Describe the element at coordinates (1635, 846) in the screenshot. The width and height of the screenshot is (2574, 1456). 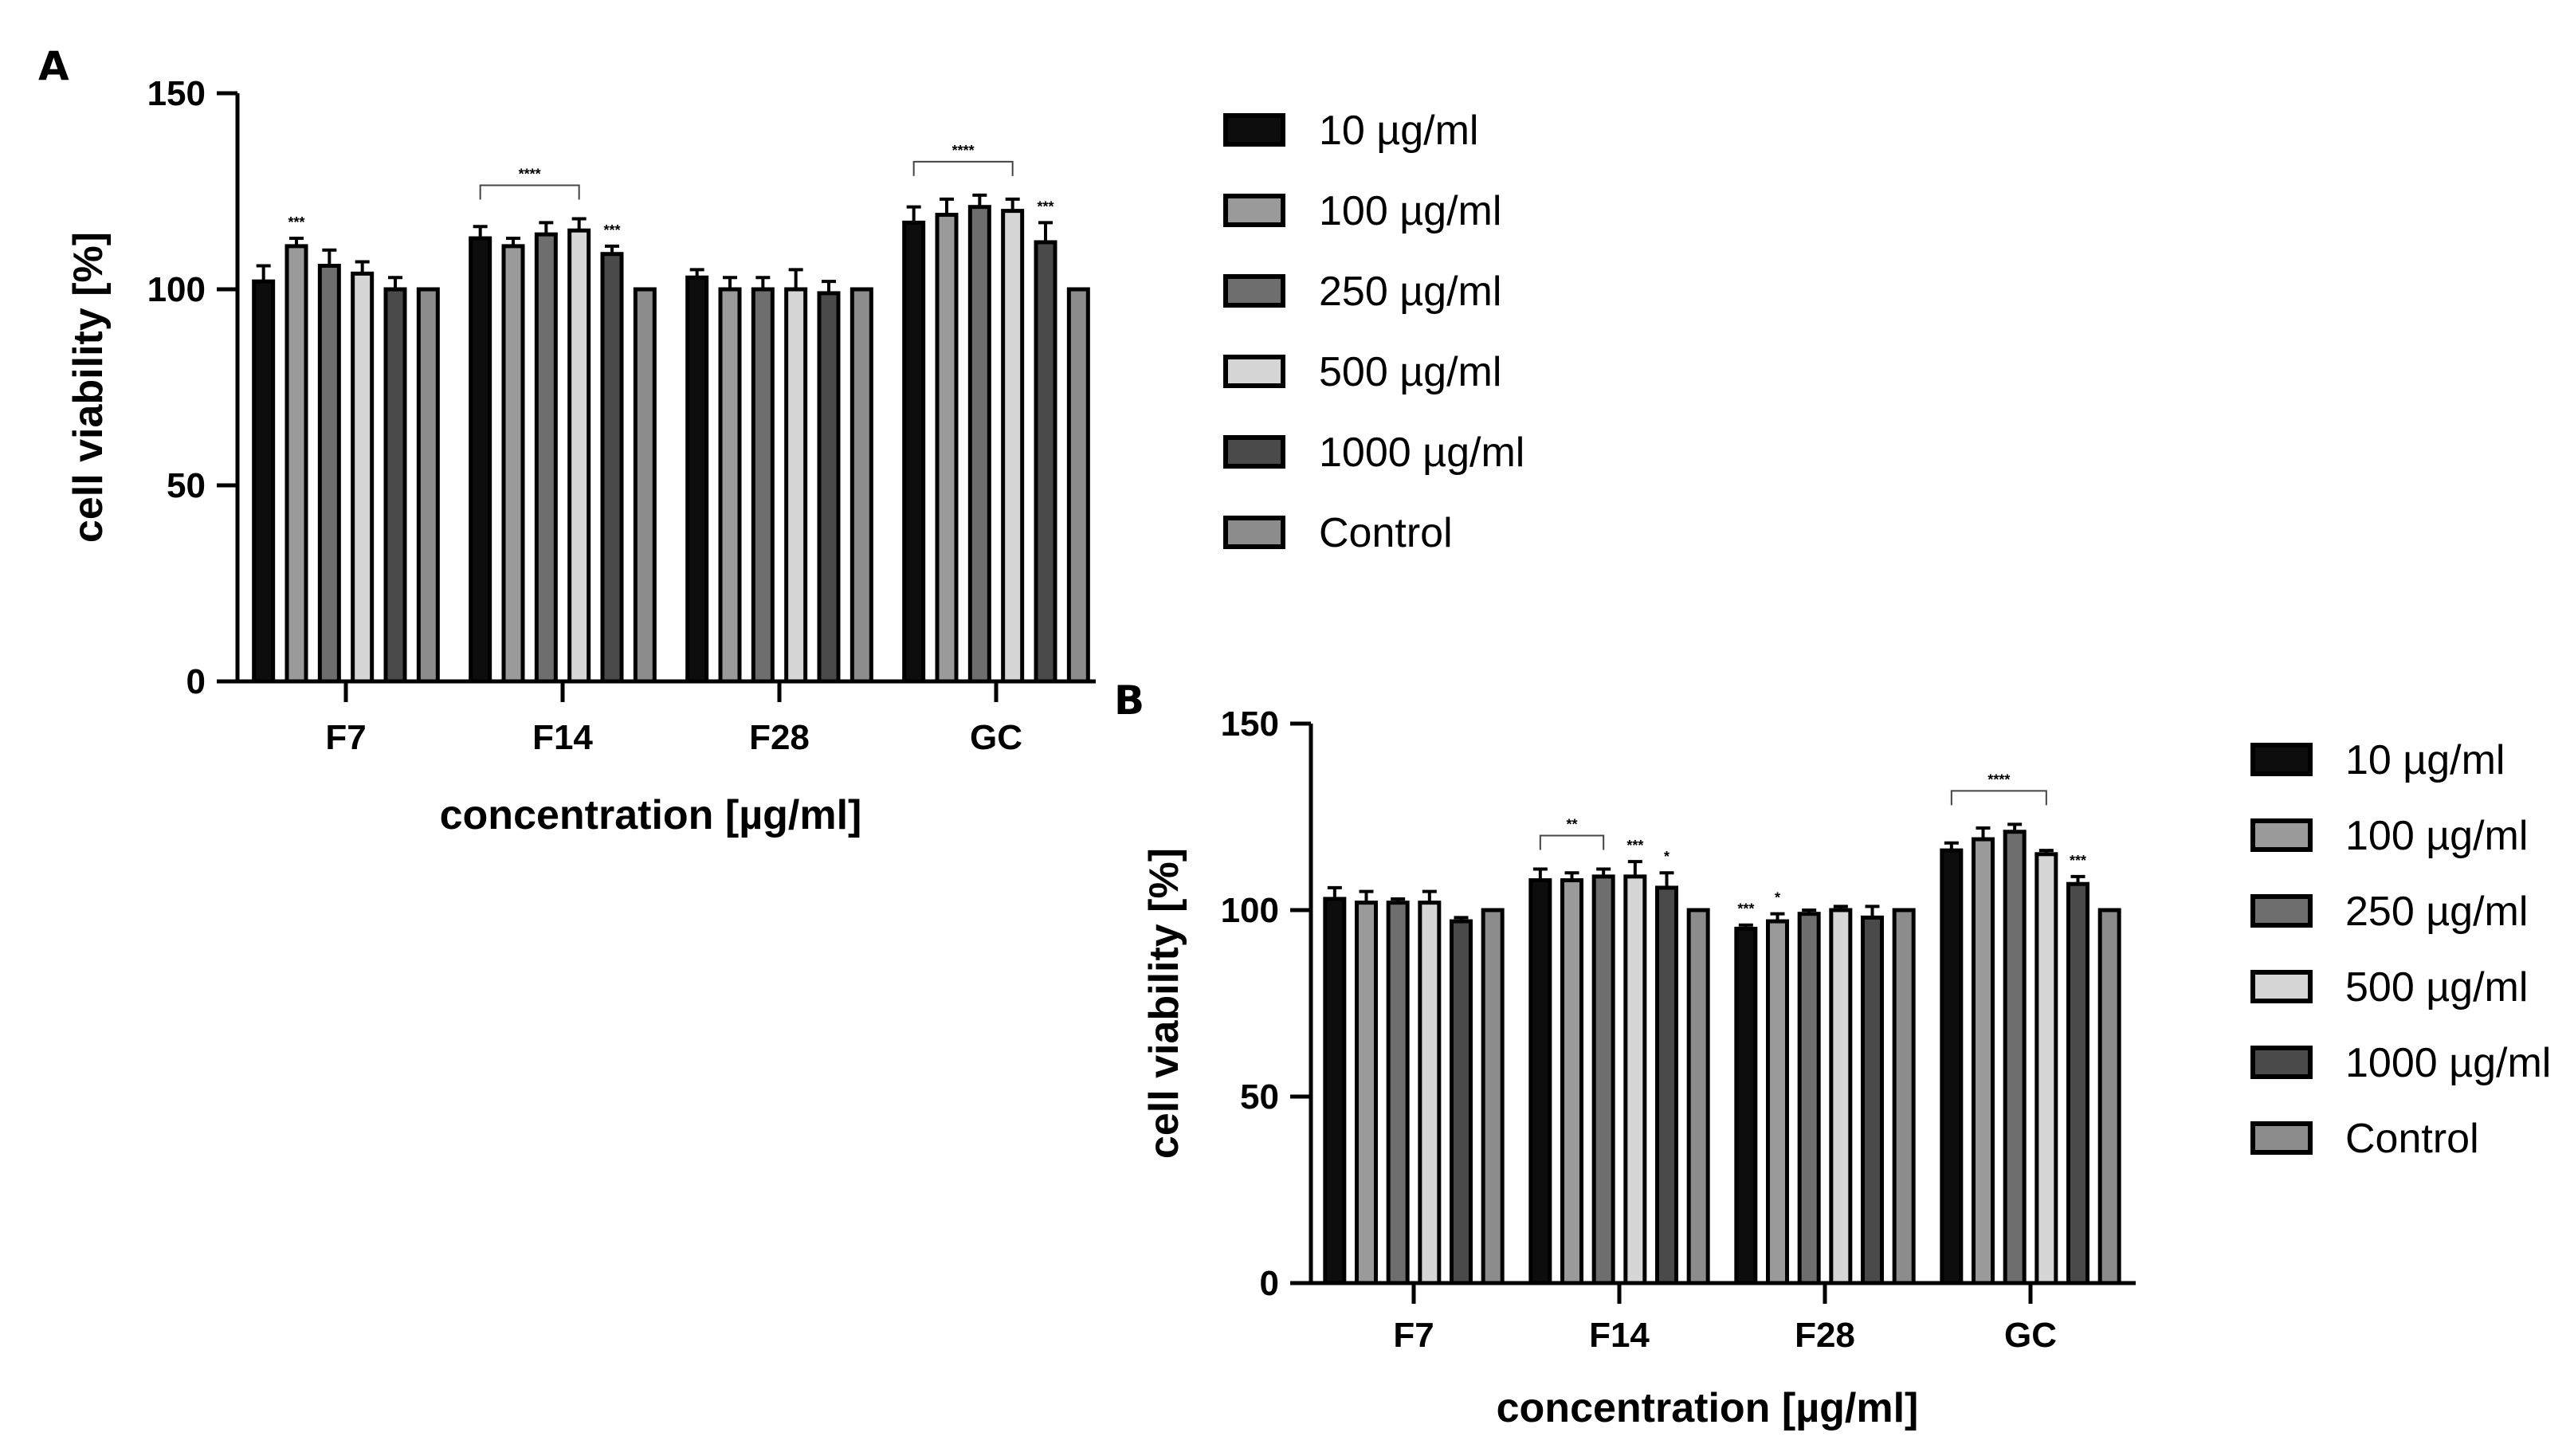
I see `significance-marker-b-1: ***` at that location.